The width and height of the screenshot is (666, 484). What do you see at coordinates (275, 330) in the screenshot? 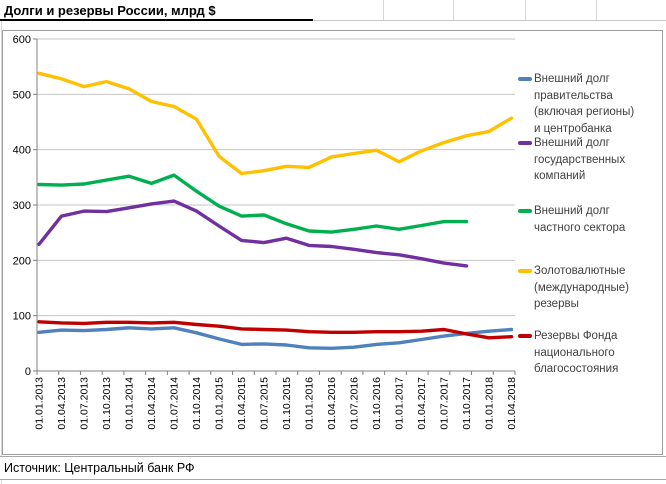
I see `series-line-nwf-reserves` at bounding box center [275, 330].